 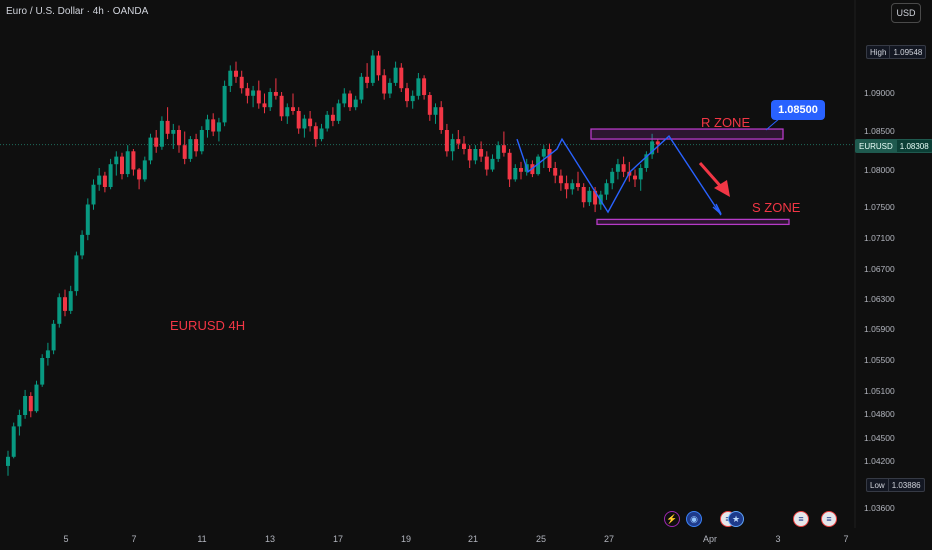 What do you see at coordinates (711, 176) in the screenshot?
I see `red-arrow-shaft` at bounding box center [711, 176].